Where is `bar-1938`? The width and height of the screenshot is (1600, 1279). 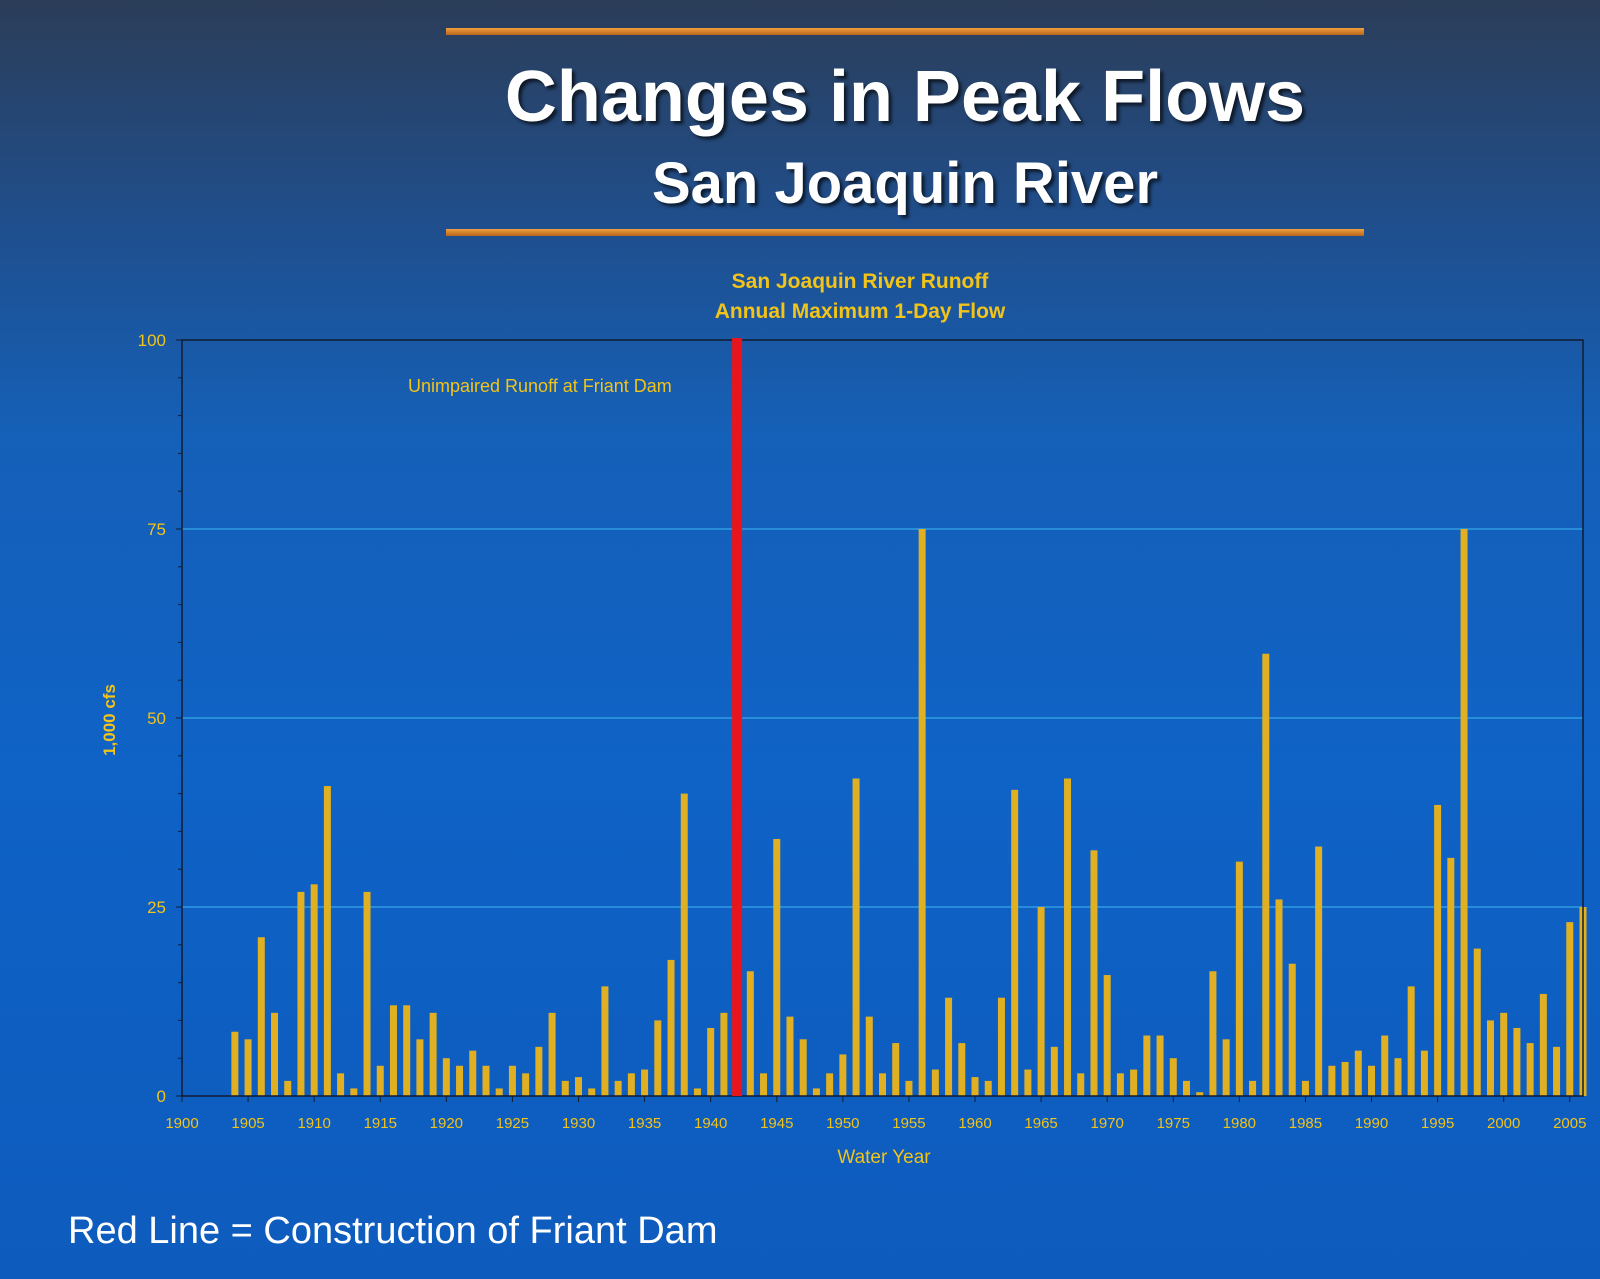
bar-1938 is located at coordinates (684, 944).